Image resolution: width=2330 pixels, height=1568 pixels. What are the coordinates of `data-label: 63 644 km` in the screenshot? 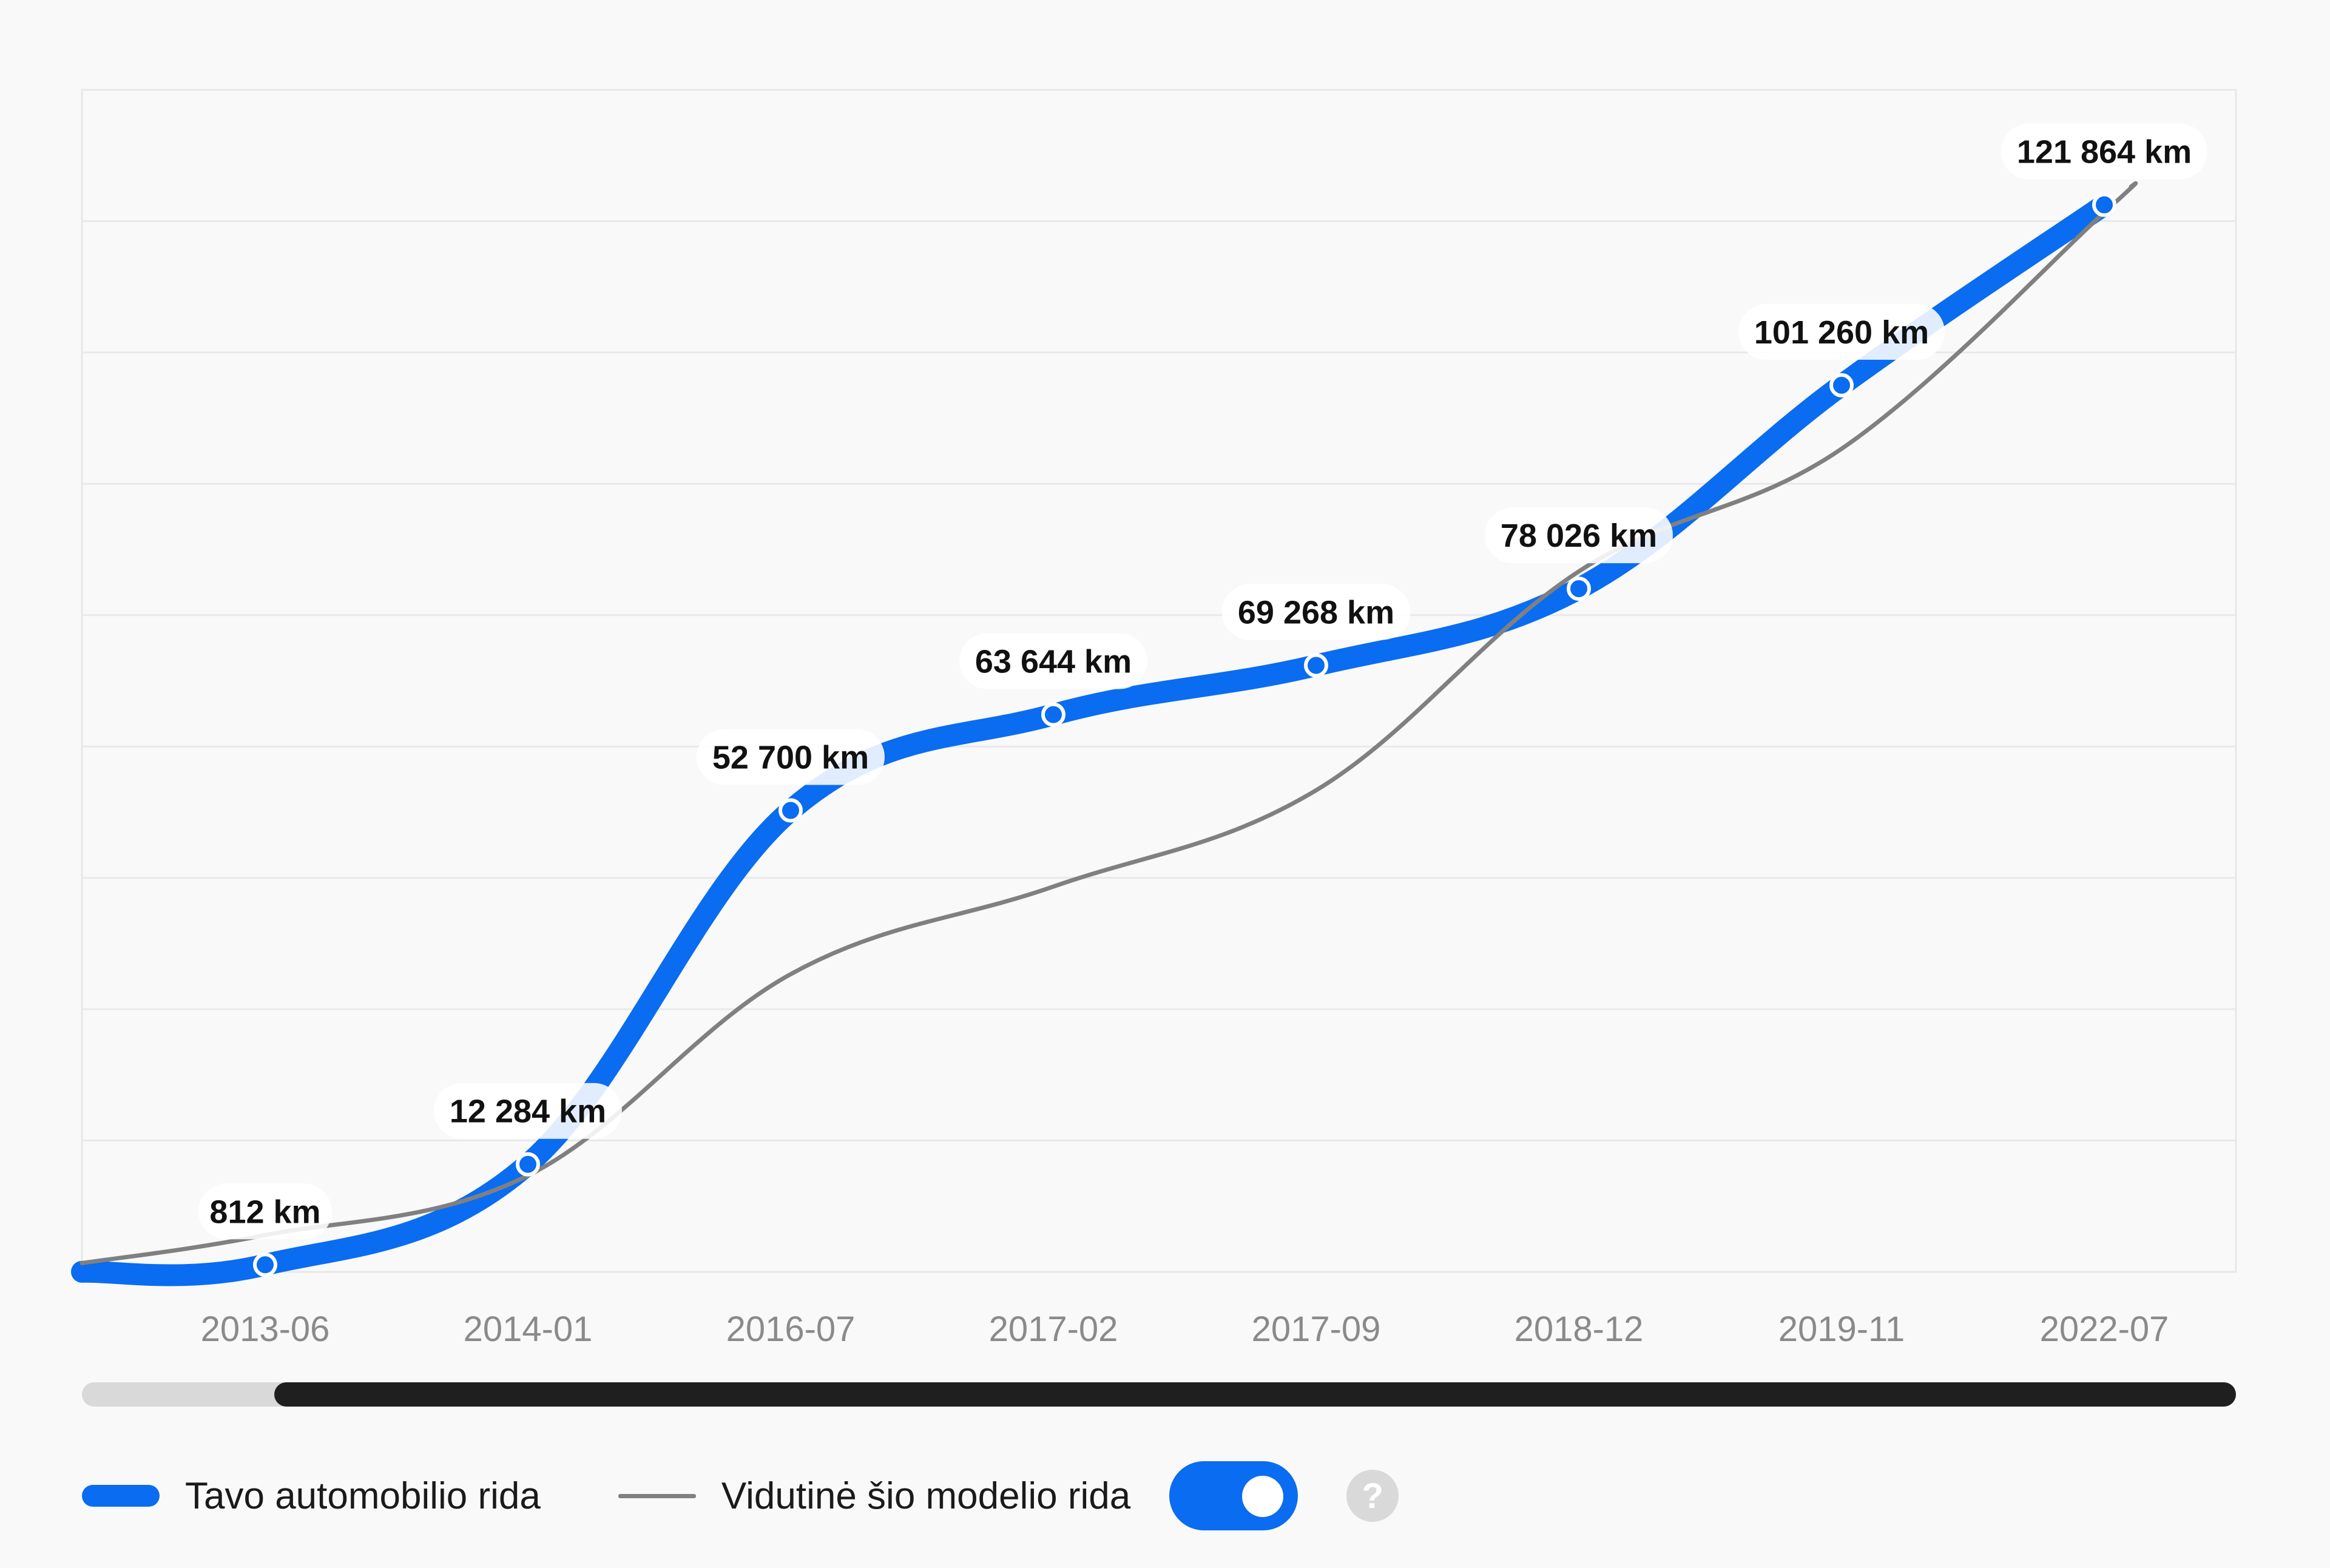 It's located at (1053, 662).